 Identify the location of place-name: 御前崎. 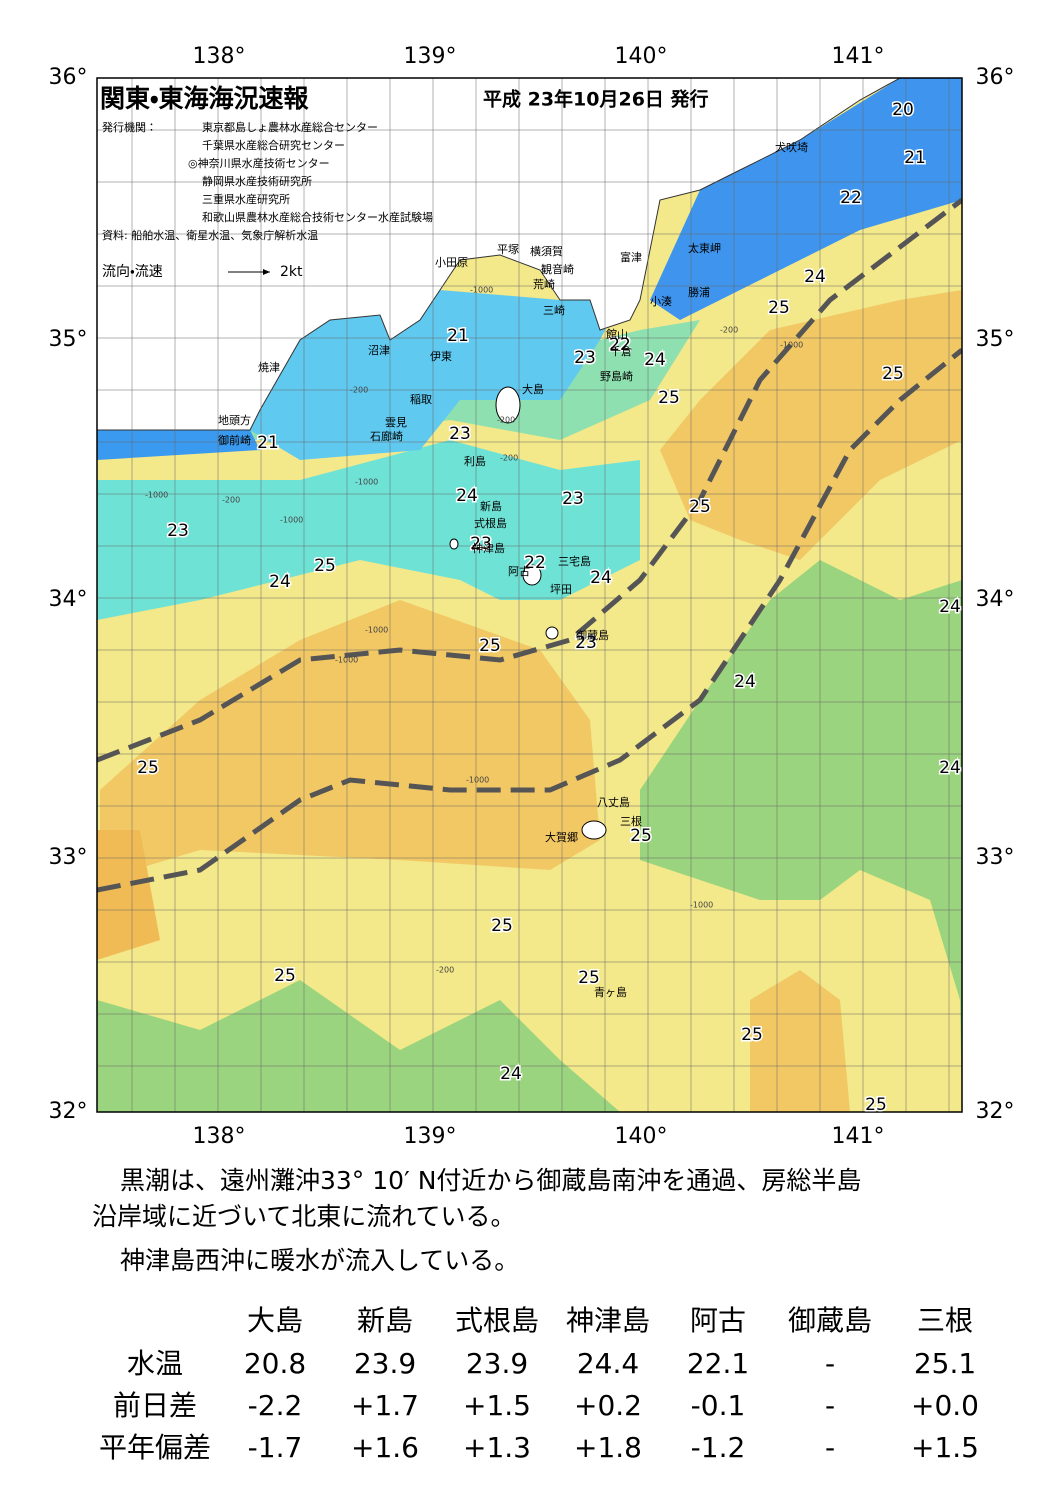
(234, 440).